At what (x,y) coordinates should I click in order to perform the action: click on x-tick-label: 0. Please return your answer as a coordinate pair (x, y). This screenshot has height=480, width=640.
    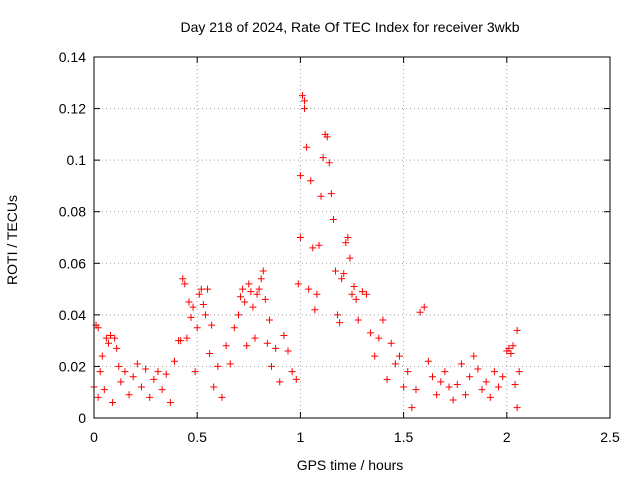
    Looking at the image, I should click on (94, 437).